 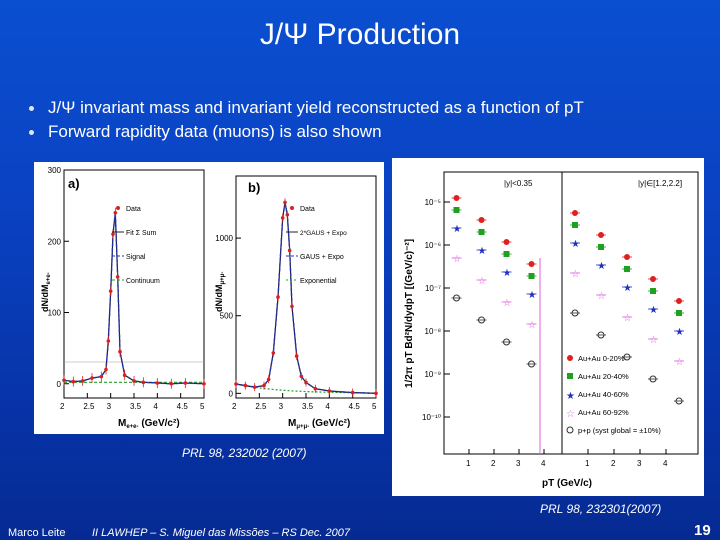 I want to click on legend-marker: ☆, so click(x=570, y=414).